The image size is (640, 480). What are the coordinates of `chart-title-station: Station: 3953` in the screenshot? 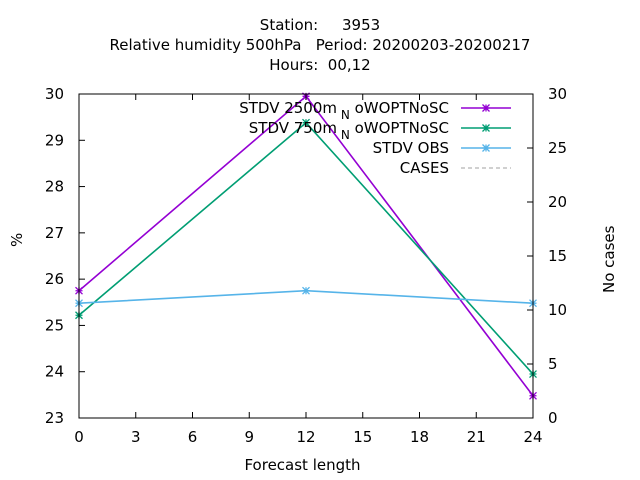 It's located at (320, 25).